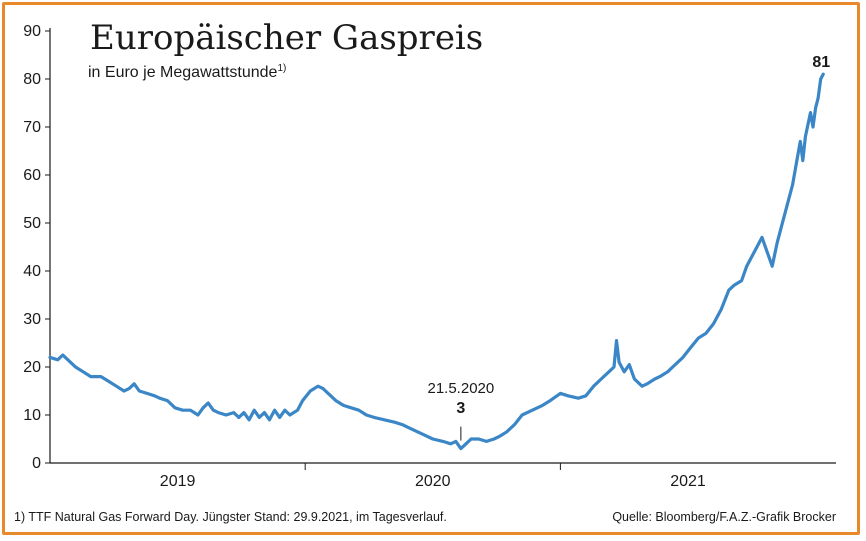  What do you see at coordinates (32, 31) in the screenshot?
I see `y-tick-label: 90` at bounding box center [32, 31].